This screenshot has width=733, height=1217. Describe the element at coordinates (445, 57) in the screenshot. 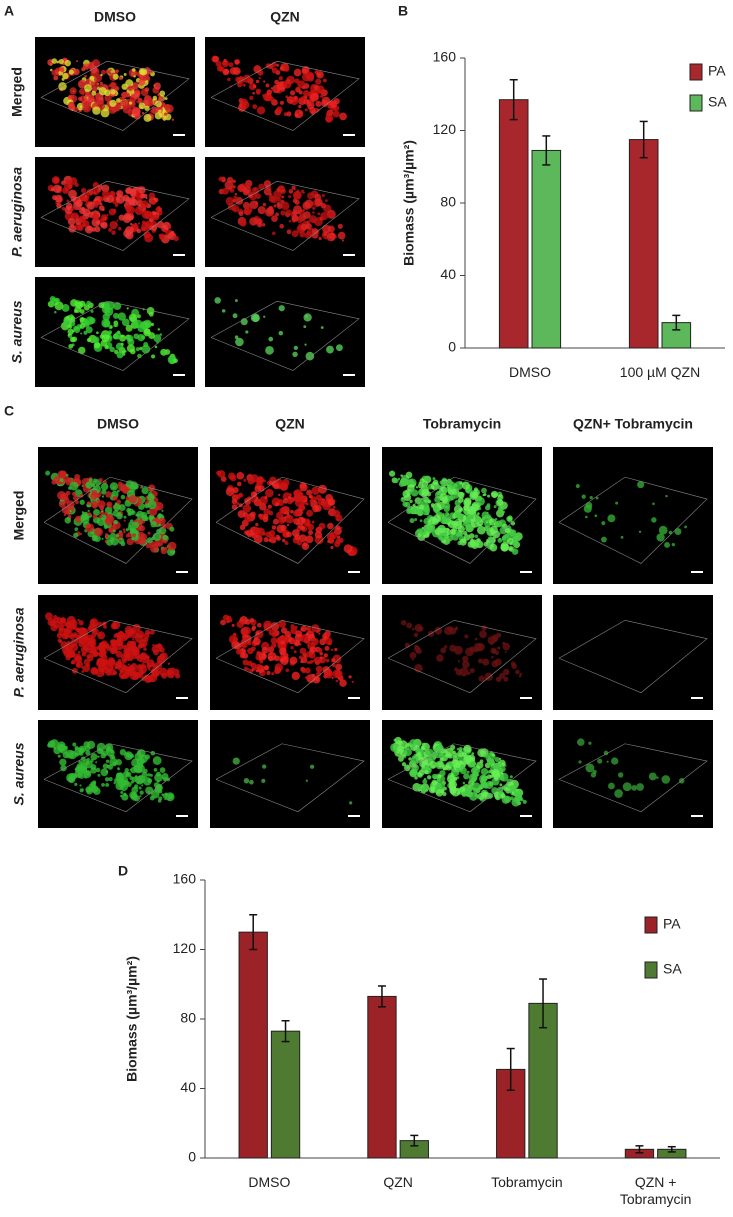

I see `y-tick-label: 160` at that location.